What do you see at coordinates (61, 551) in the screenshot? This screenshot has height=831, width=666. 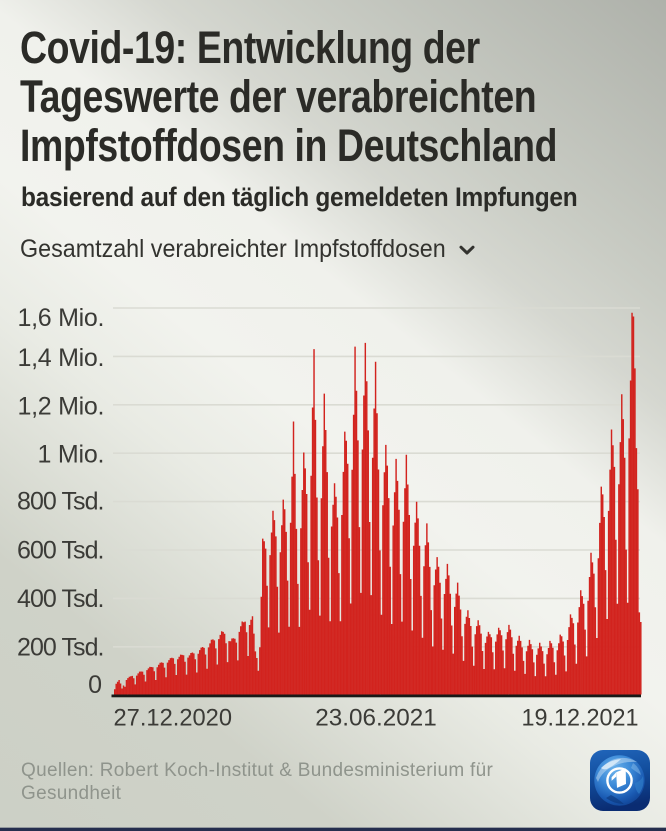 I see `svg-text: 600 Tsd.` at bounding box center [61, 551].